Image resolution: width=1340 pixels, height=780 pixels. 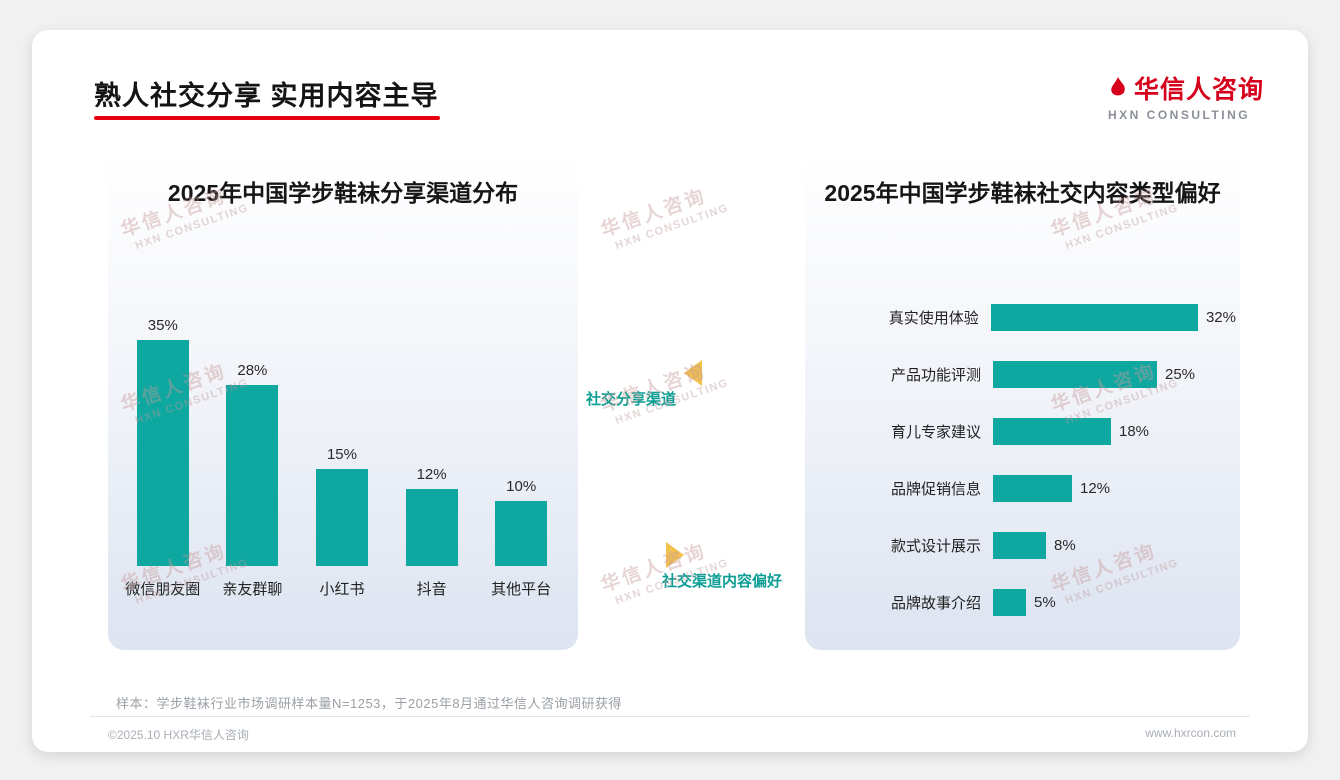 I want to click on hbar-row: 品牌促销信息 12%, so click(x=1024, y=488).